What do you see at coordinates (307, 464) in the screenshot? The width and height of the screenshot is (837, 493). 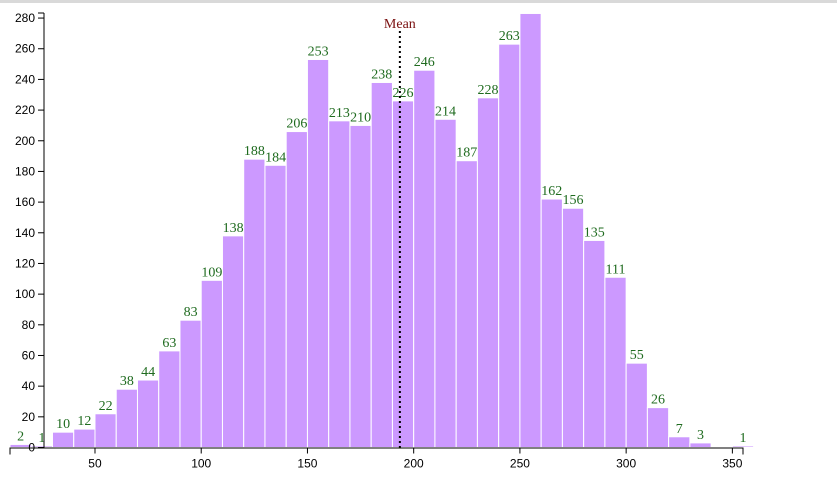 I see `x-tick-label: 150` at bounding box center [307, 464].